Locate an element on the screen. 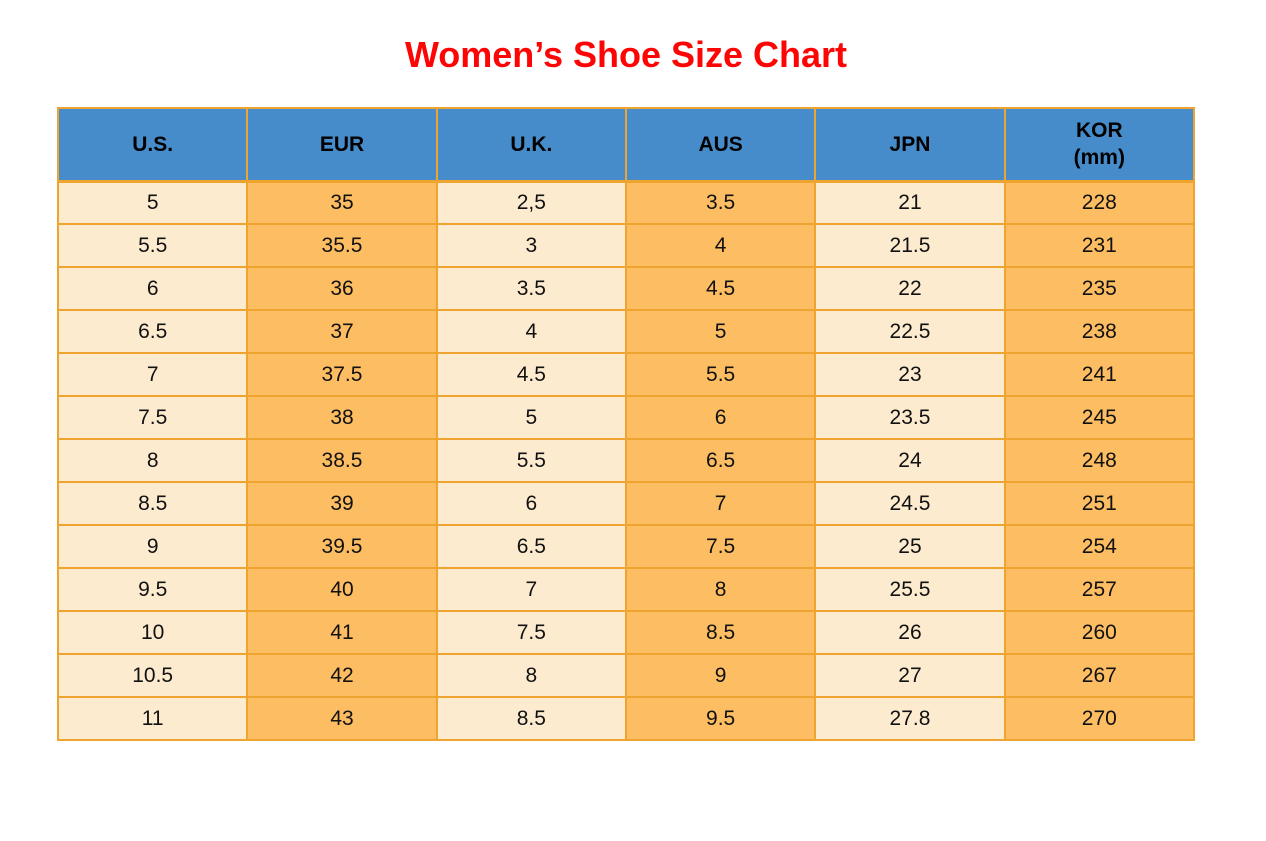 This screenshot has height=841, width=1266. column-header-jpn: JPN is located at coordinates (910, 145).